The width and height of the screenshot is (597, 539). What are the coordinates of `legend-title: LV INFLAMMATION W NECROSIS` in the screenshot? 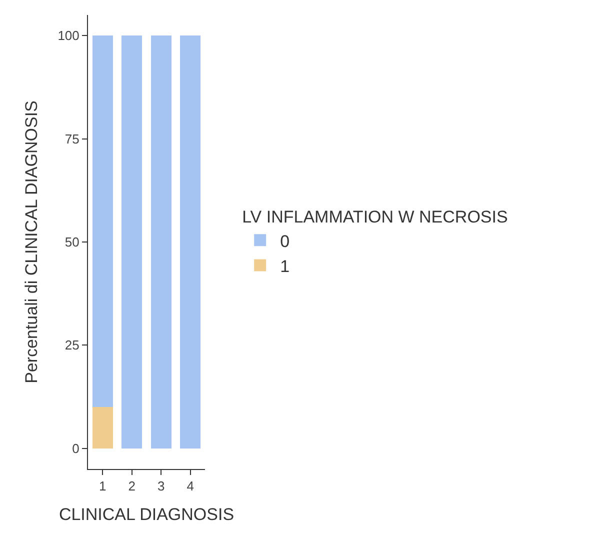 It's located at (375, 217).